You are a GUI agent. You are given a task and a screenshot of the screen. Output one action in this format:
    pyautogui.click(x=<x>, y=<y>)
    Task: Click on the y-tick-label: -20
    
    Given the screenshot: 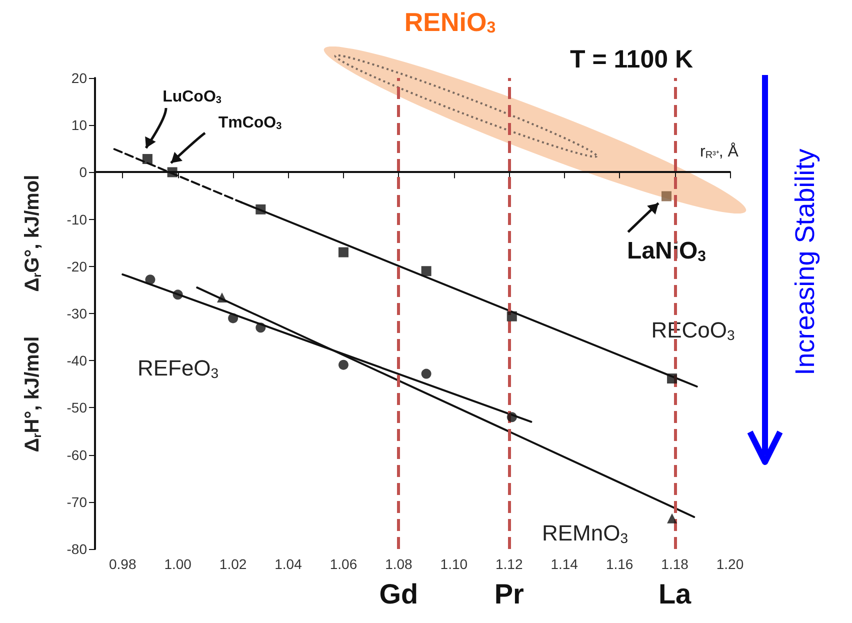 What is the action you would take?
    pyautogui.click(x=77, y=266)
    